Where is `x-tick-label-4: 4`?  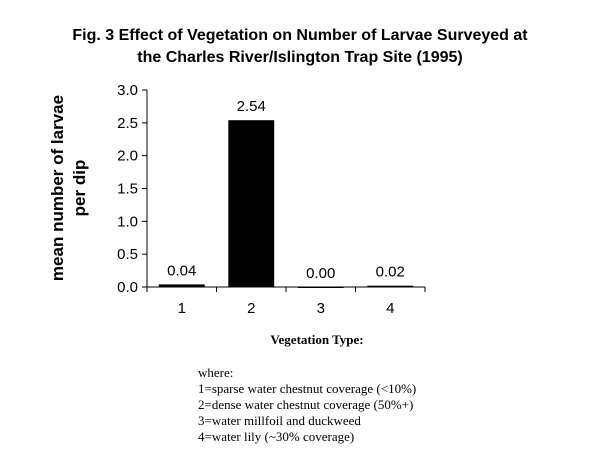 x-tick-label-4: 4 is located at coordinates (390, 308).